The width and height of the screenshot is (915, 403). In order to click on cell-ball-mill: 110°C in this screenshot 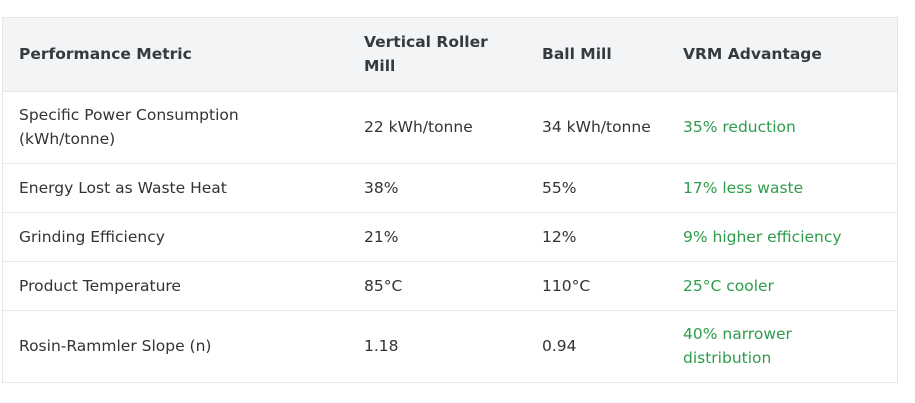, I will do `click(596, 285)`.